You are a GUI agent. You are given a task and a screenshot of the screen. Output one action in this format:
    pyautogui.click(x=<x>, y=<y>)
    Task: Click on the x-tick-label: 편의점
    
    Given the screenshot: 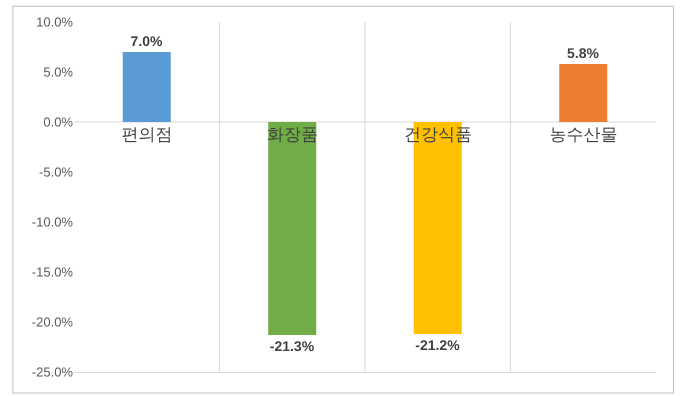 What is the action you would take?
    pyautogui.click(x=146, y=134)
    